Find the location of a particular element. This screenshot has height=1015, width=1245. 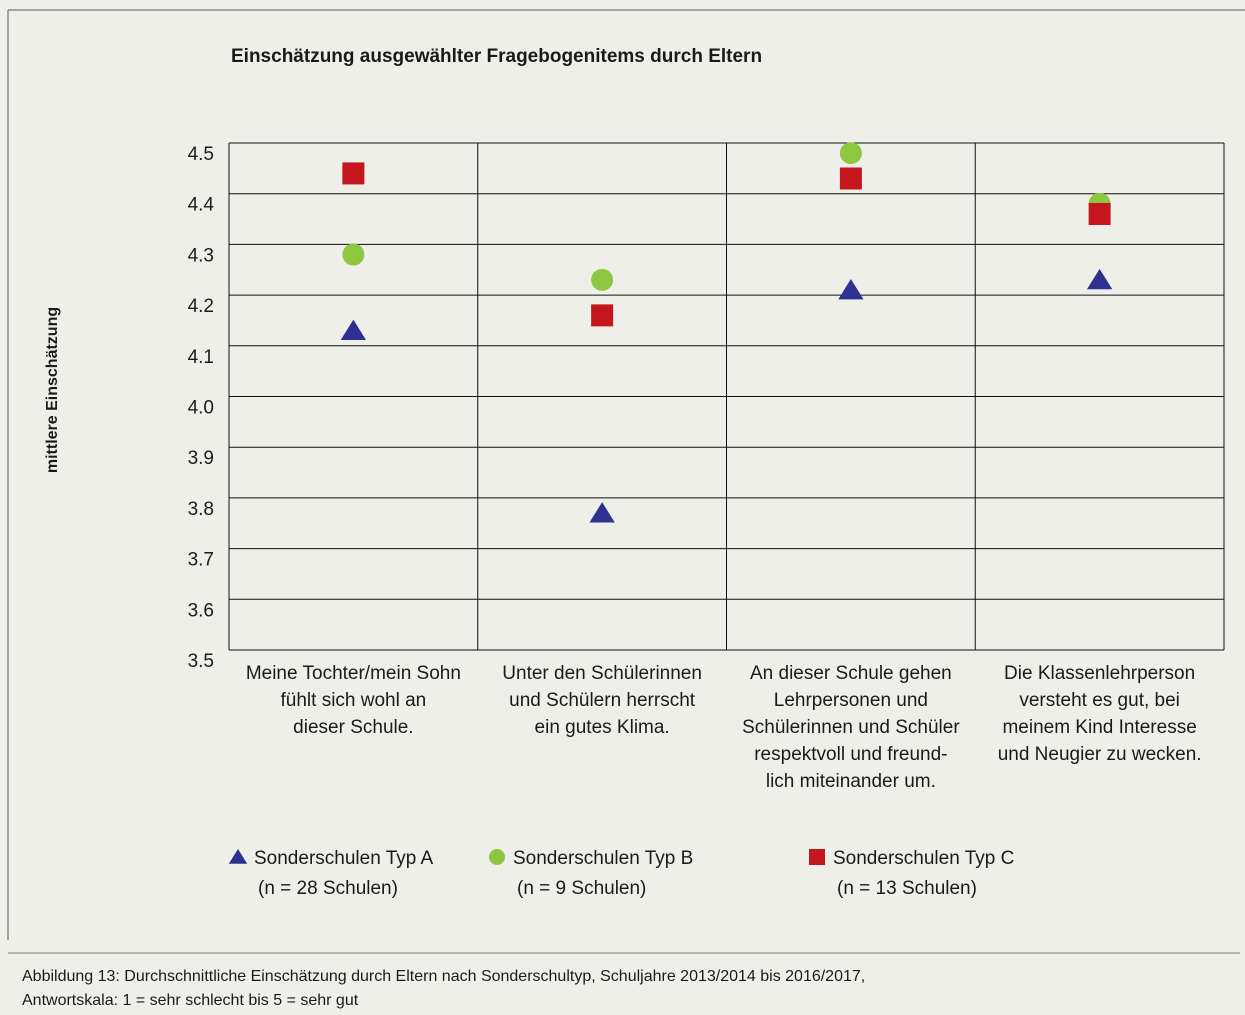

legend-note: (n = 13 Schulen) is located at coordinates (907, 888).